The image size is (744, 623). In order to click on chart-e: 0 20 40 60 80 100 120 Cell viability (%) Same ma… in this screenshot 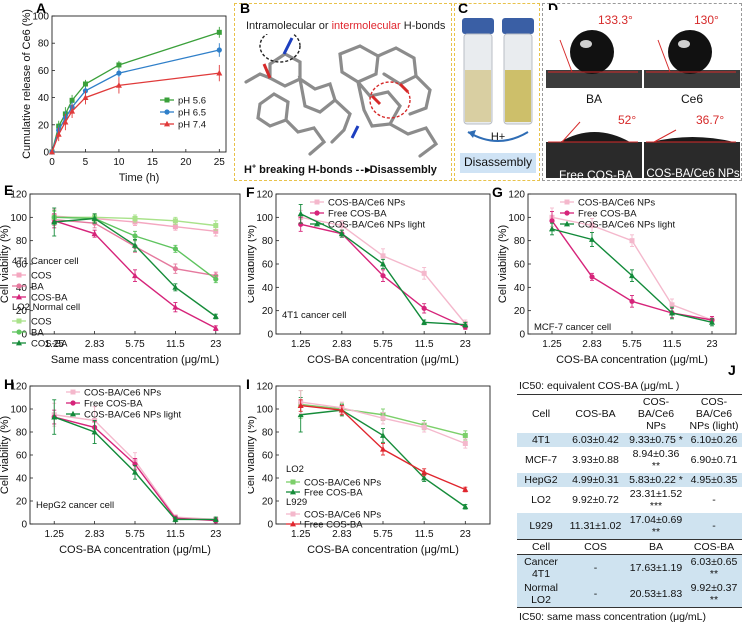, I will do `click(120, 278)`.